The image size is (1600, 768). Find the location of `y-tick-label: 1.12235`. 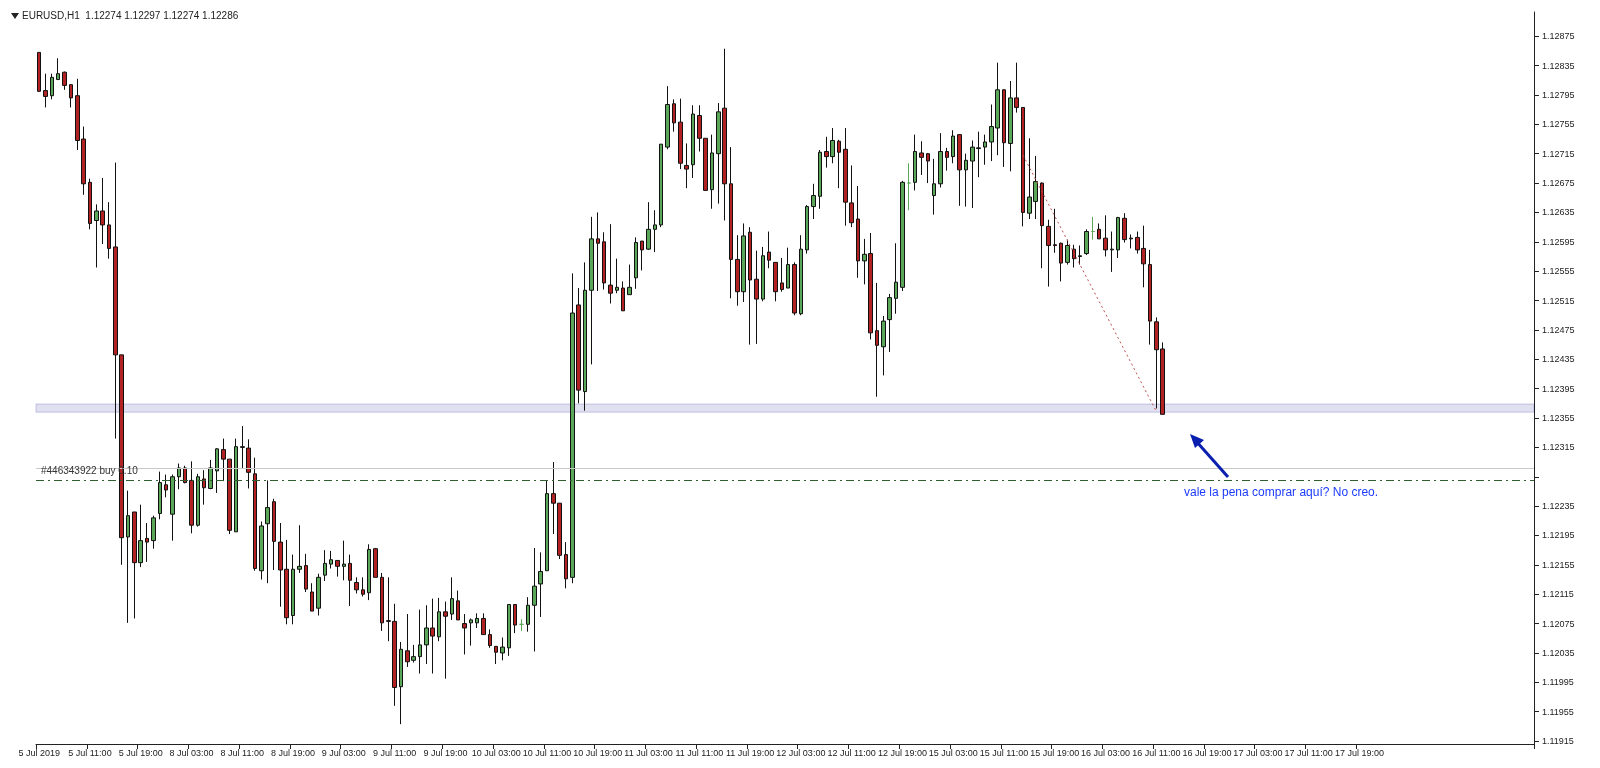

y-tick-label: 1.12235 is located at coordinates (1558, 506).